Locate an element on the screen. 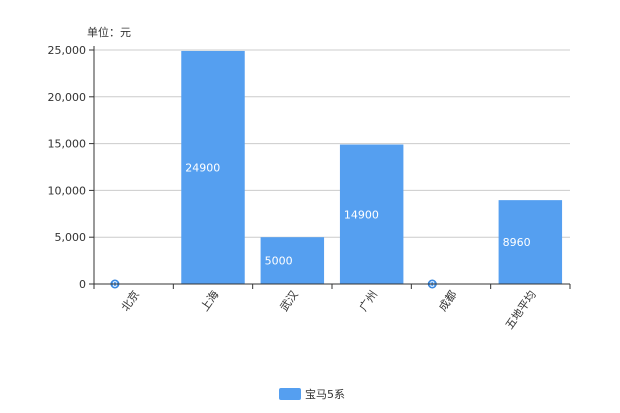 The image size is (620, 413). x-tick-label: 上海 is located at coordinates (209, 301).